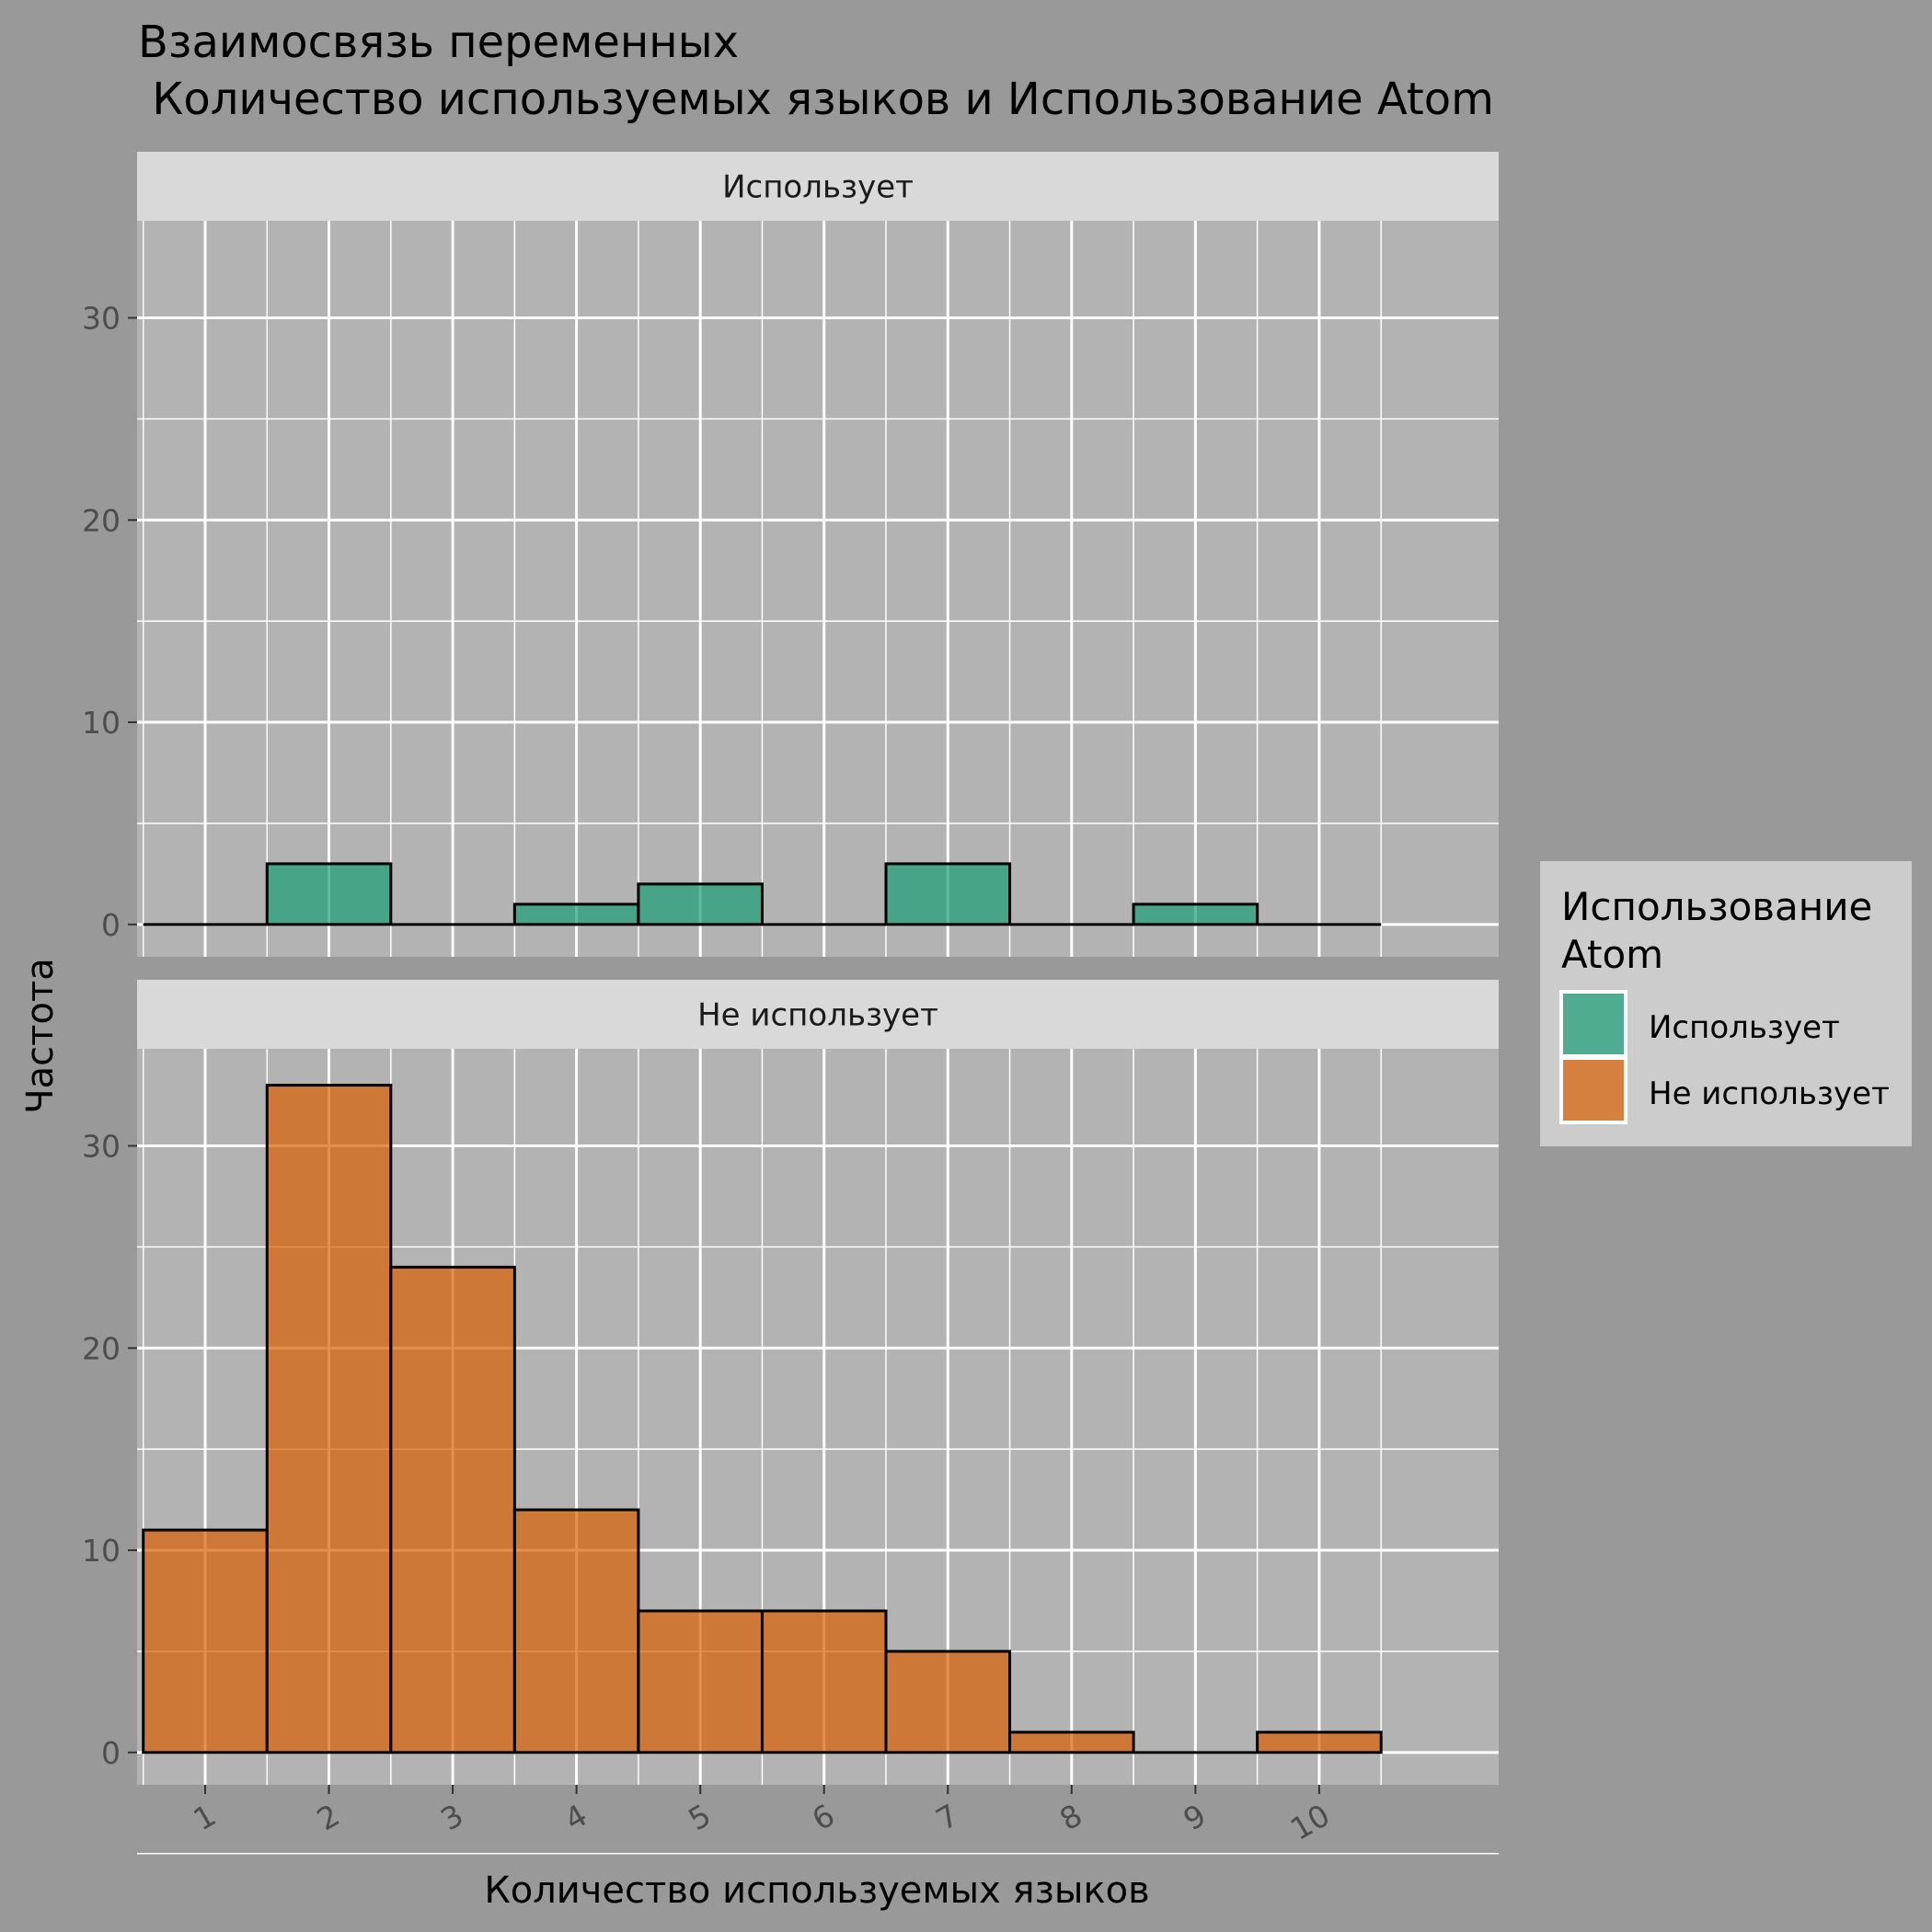 The width and height of the screenshot is (1932, 1932). What do you see at coordinates (1593, 1024) in the screenshot?
I see `legend-swatch-uses` at bounding box center [1593, 1024].